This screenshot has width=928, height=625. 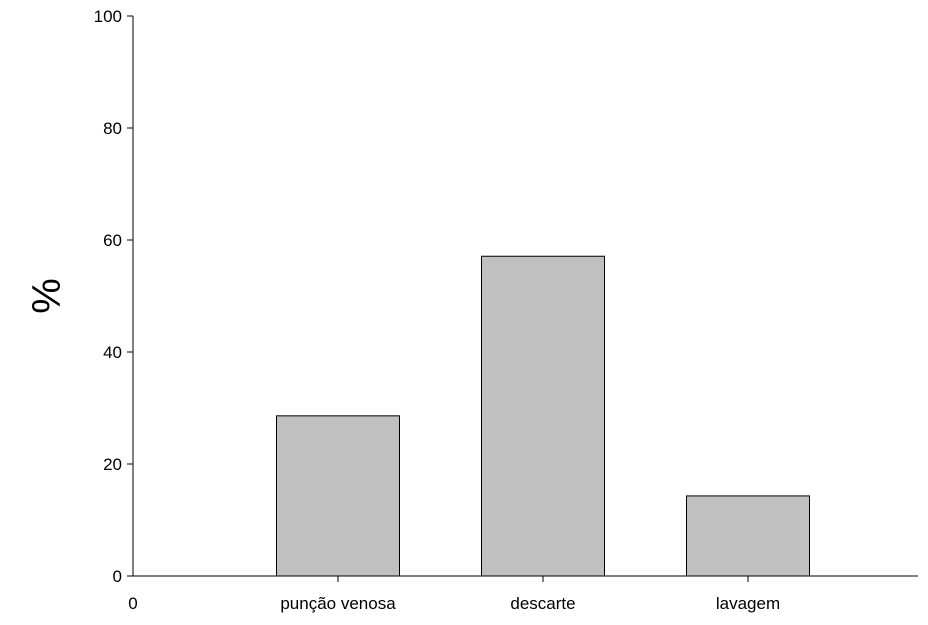 I want to click on bar-descarte, so click(x=543, y=416).